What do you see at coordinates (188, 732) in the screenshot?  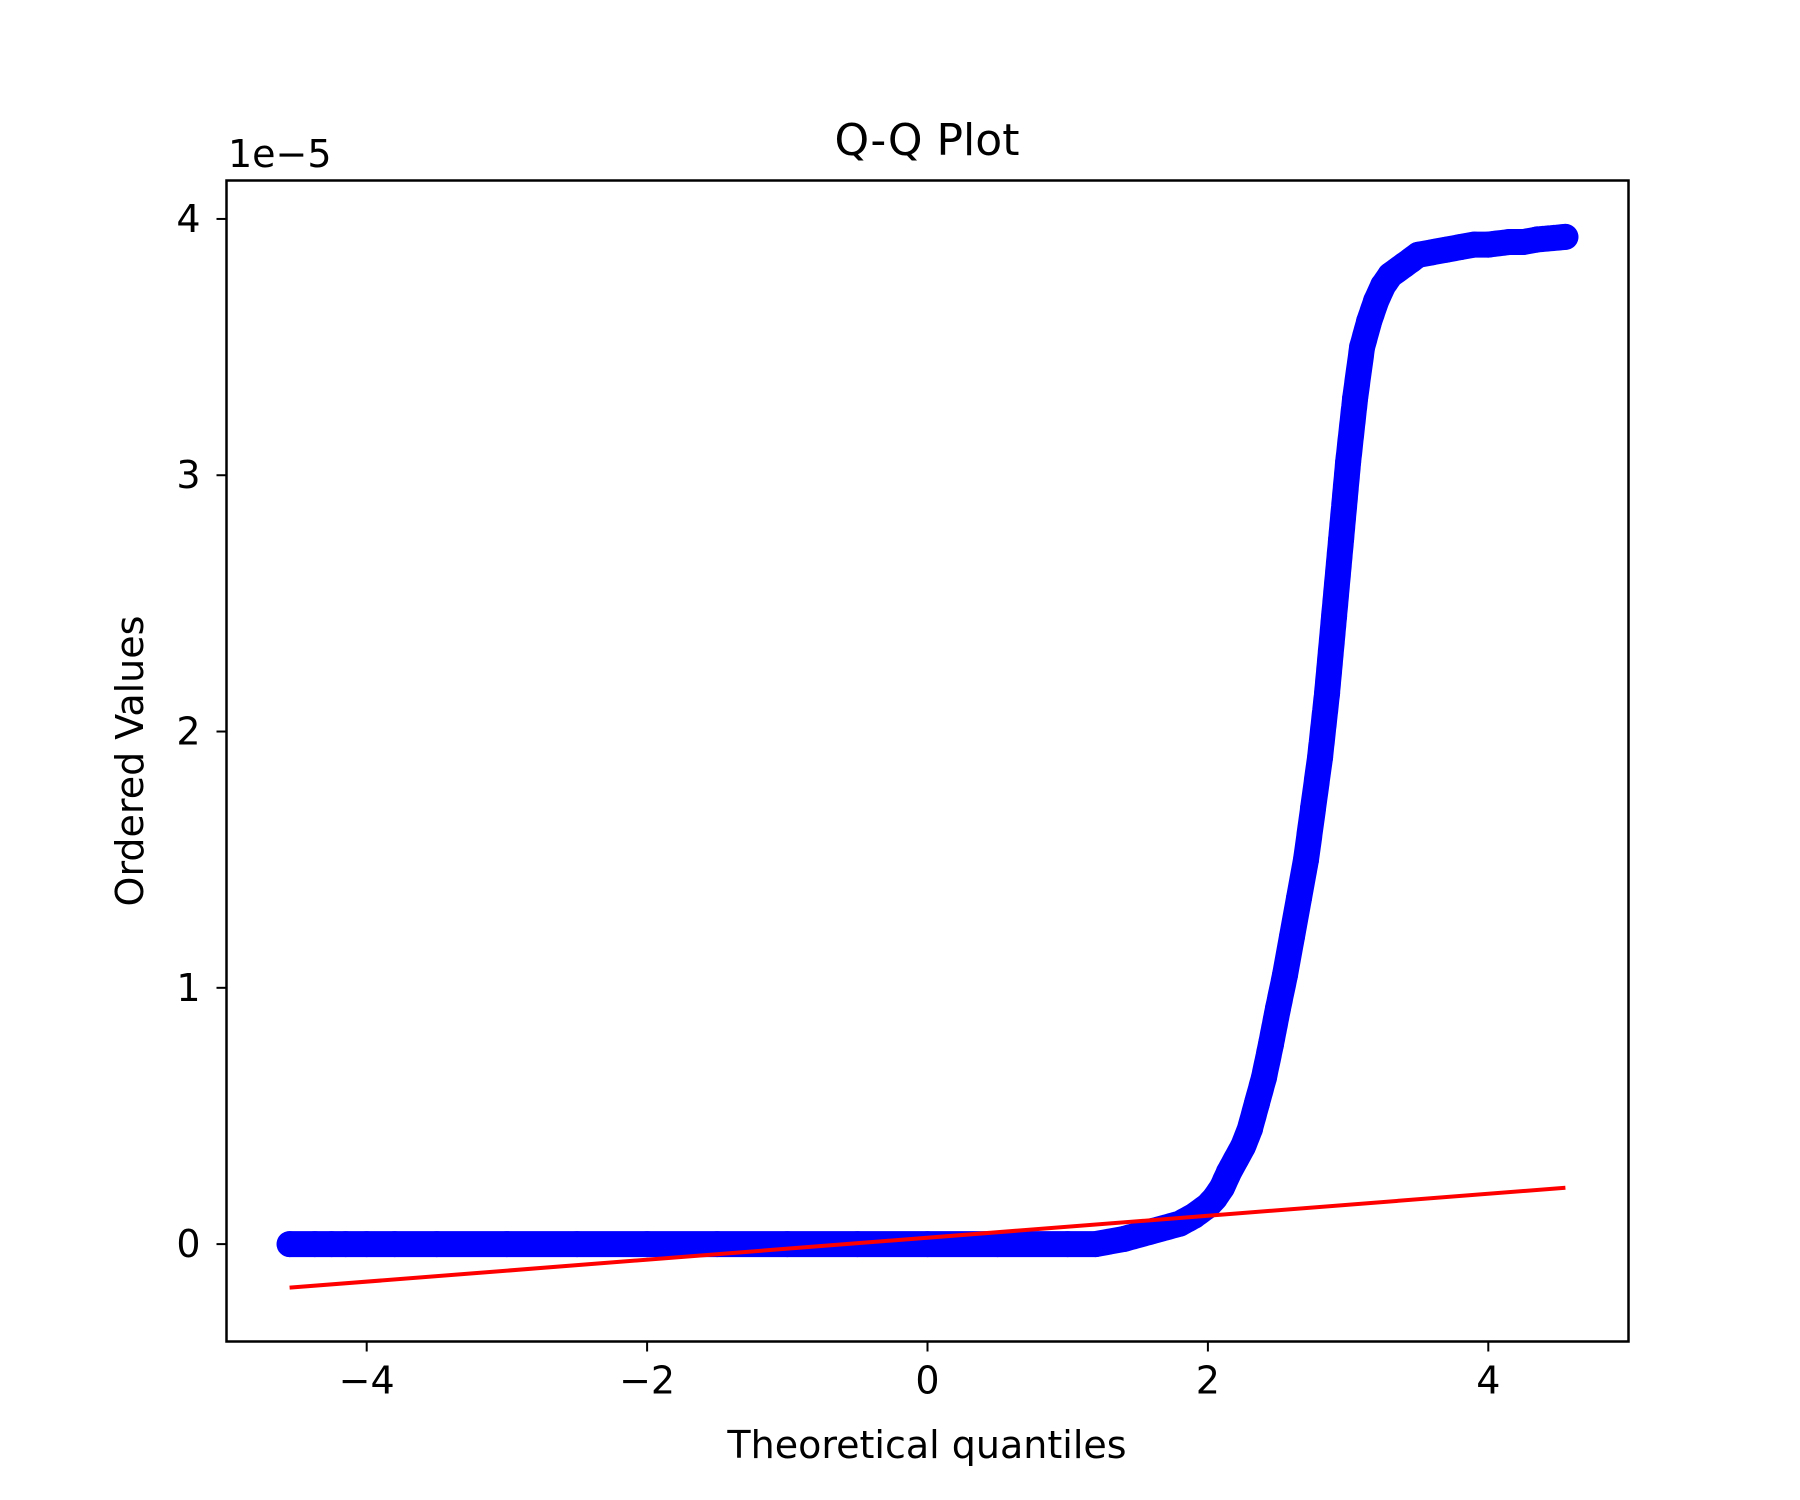 I see `y-tick-label: 2` at bounding box center [188, 732].